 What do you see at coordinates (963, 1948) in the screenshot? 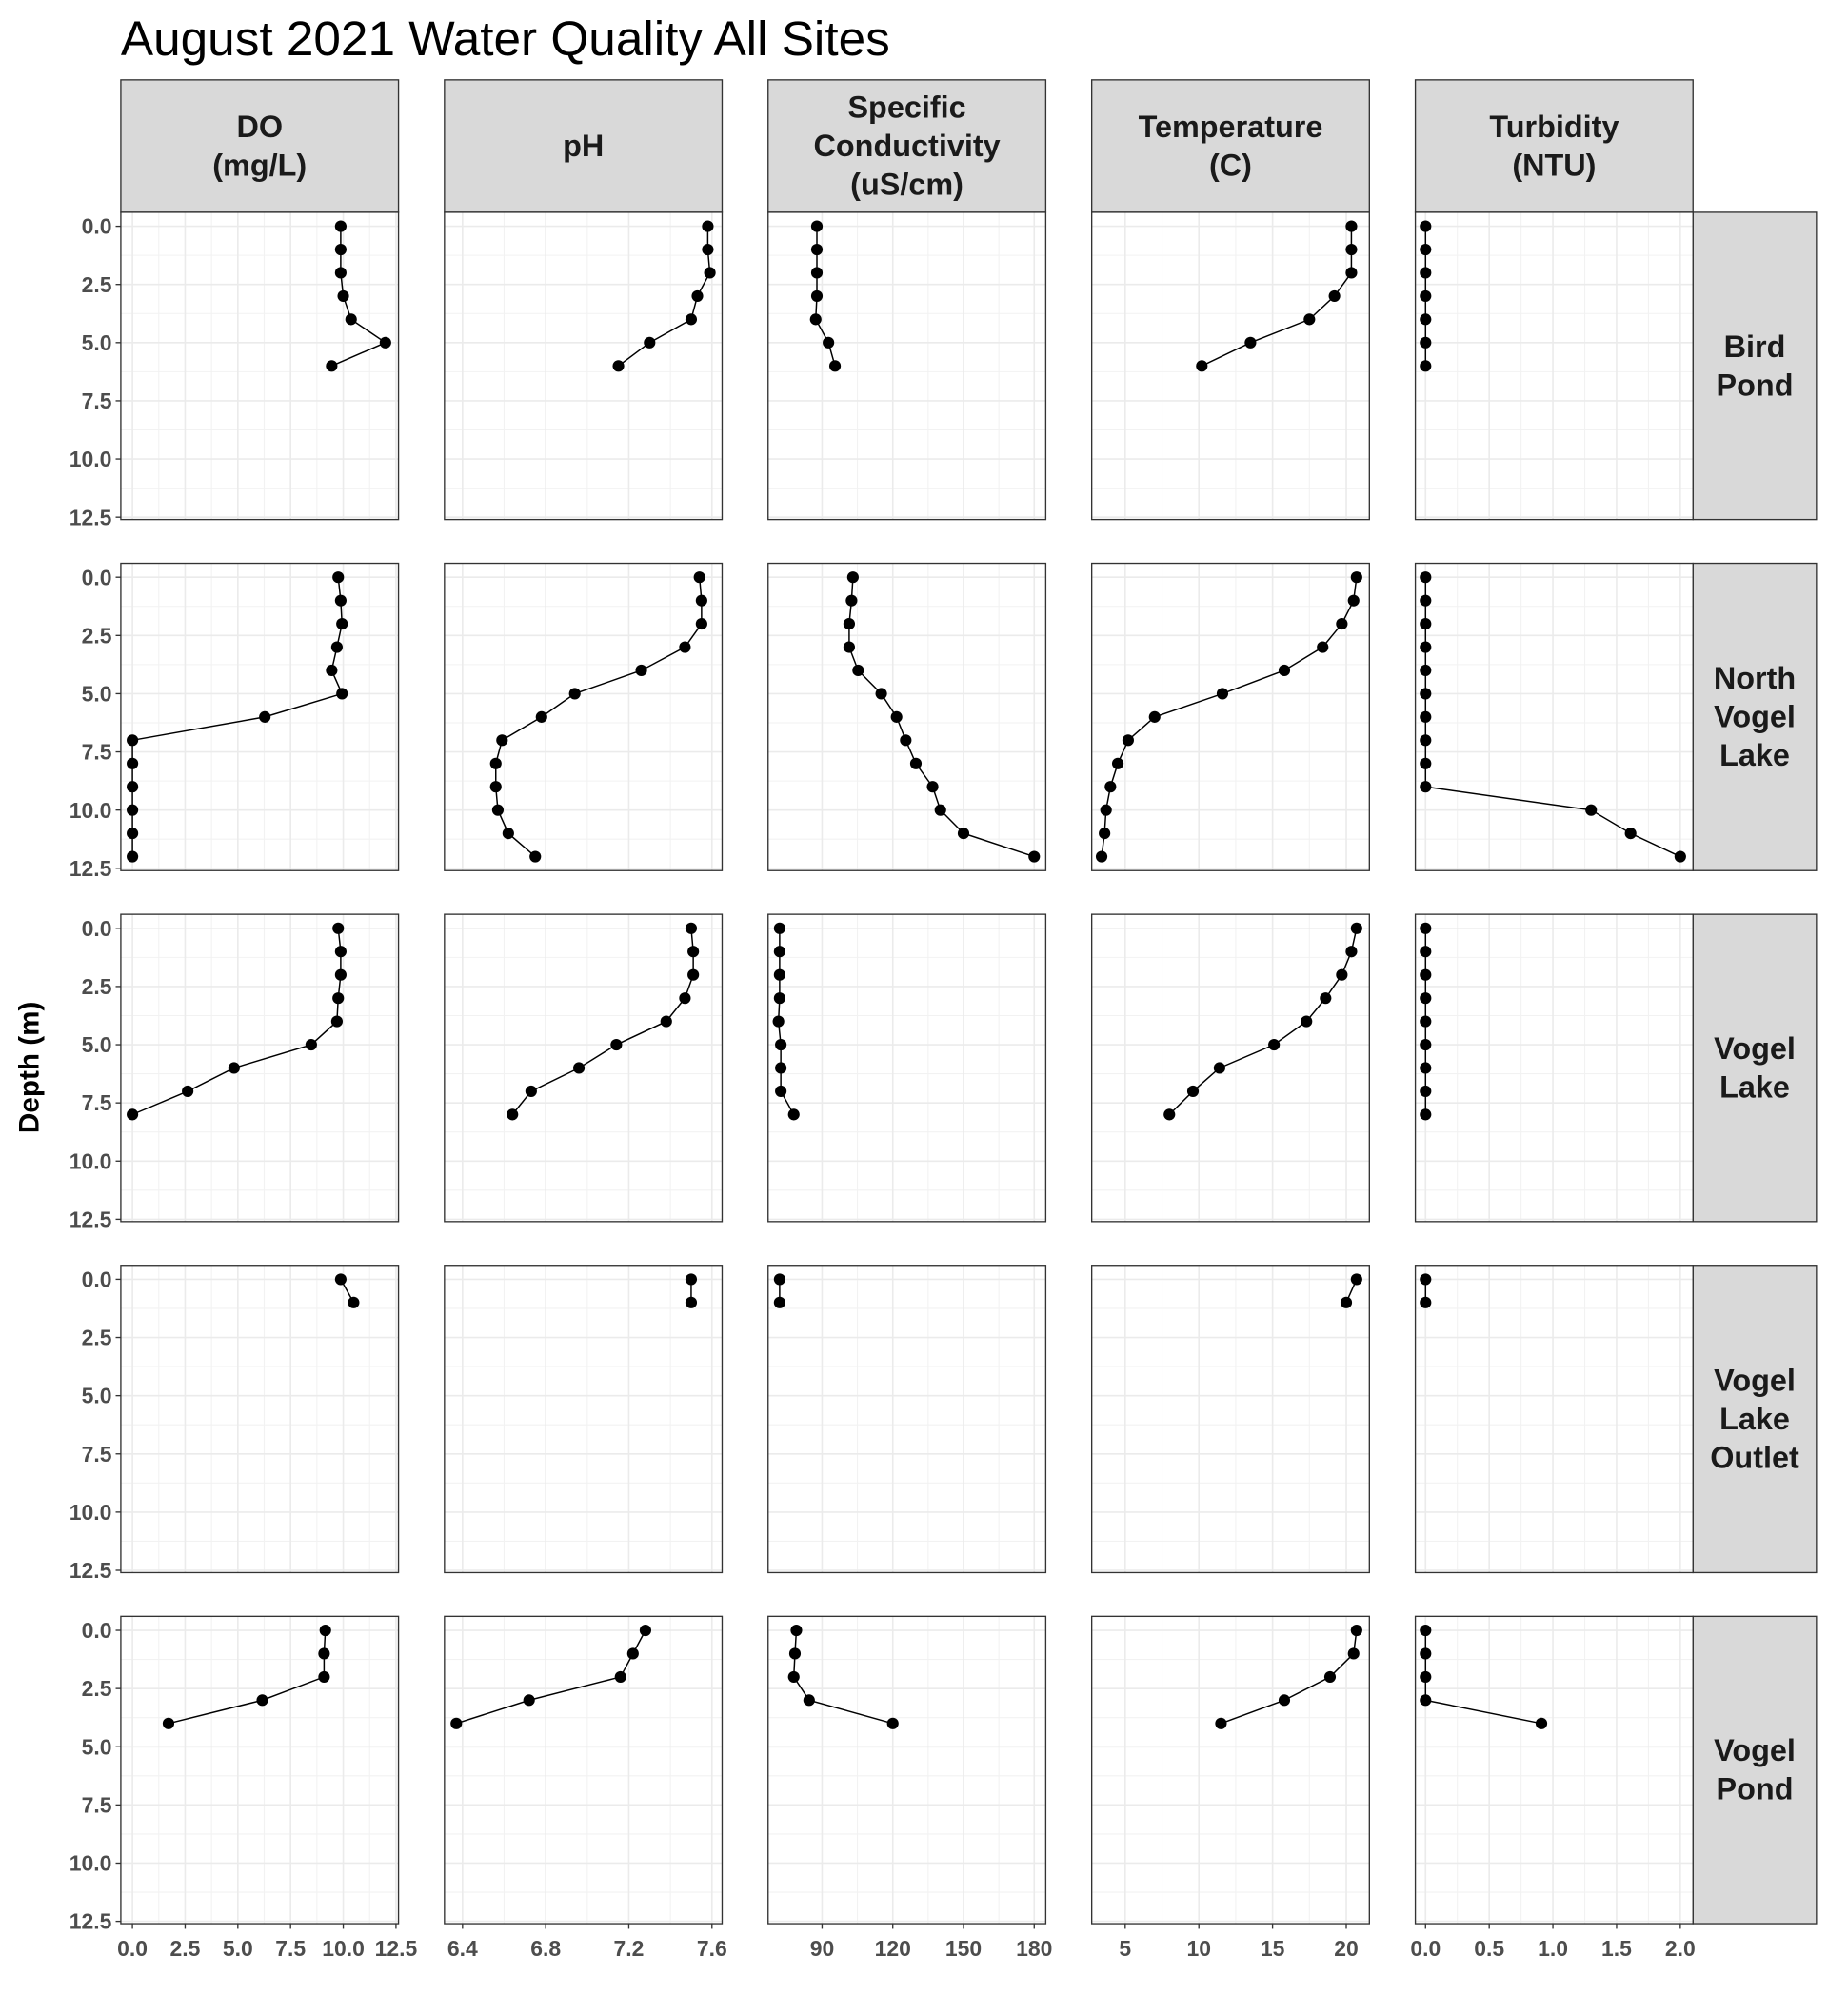
I see `x-tick-label: 150` at bounding box center [963, 1948].